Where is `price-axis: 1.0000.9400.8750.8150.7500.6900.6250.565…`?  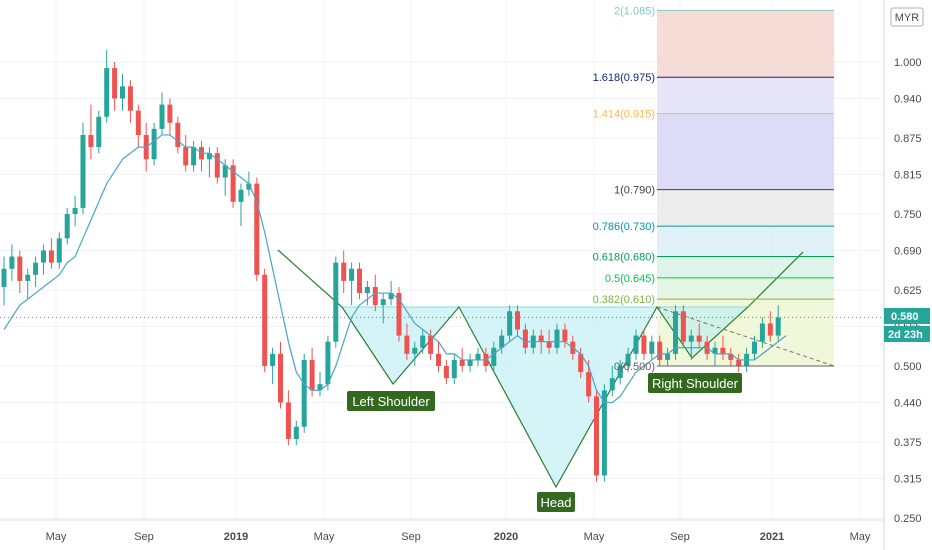
price-axis: 1.0000.9400.8750.8150.7500.6900.6250.565… is located at coordinates (908, 291).